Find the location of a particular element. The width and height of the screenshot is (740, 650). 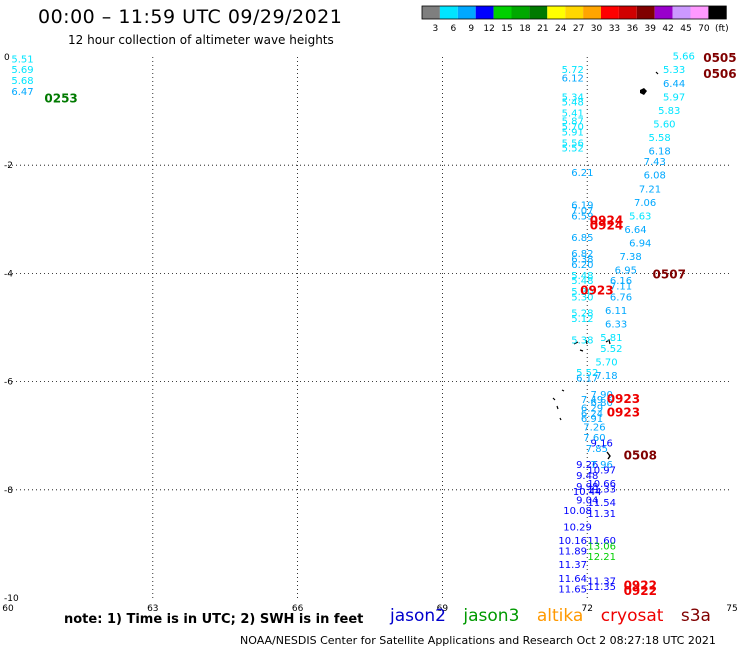

wave-height-value: 5.34 is located at coordinates (573, 97).